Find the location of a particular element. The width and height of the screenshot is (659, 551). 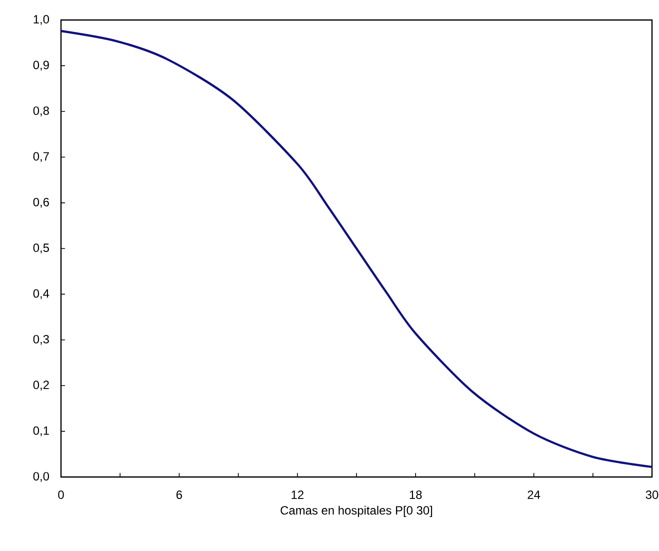

x-tick-label: 6 is located at coordinates (179, 494).